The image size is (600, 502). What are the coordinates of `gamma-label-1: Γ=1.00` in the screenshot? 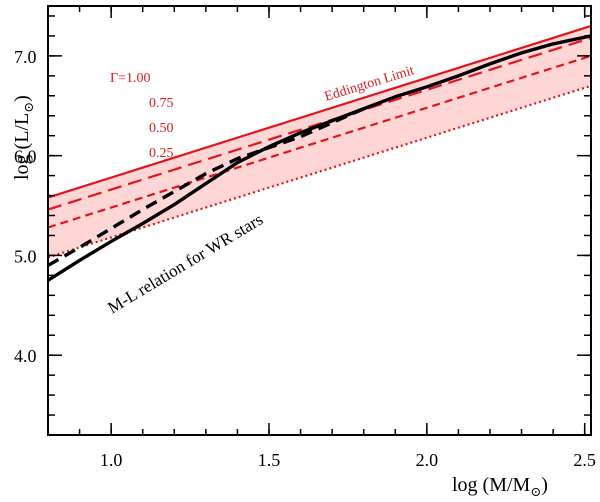 It's located at (130, 78).